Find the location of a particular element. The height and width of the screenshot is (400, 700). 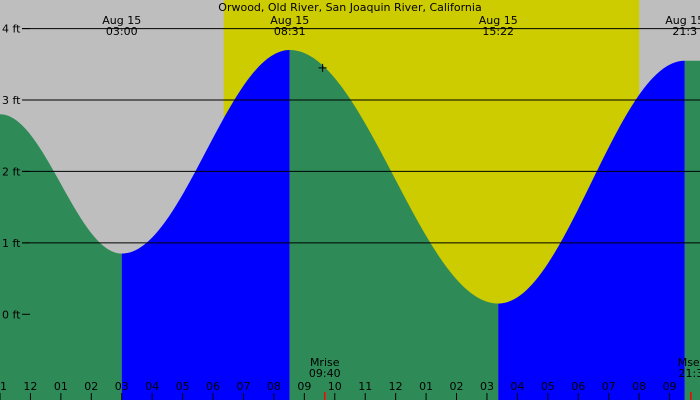

y-tick-label: 2 ft is located at coordinates (11, 171).